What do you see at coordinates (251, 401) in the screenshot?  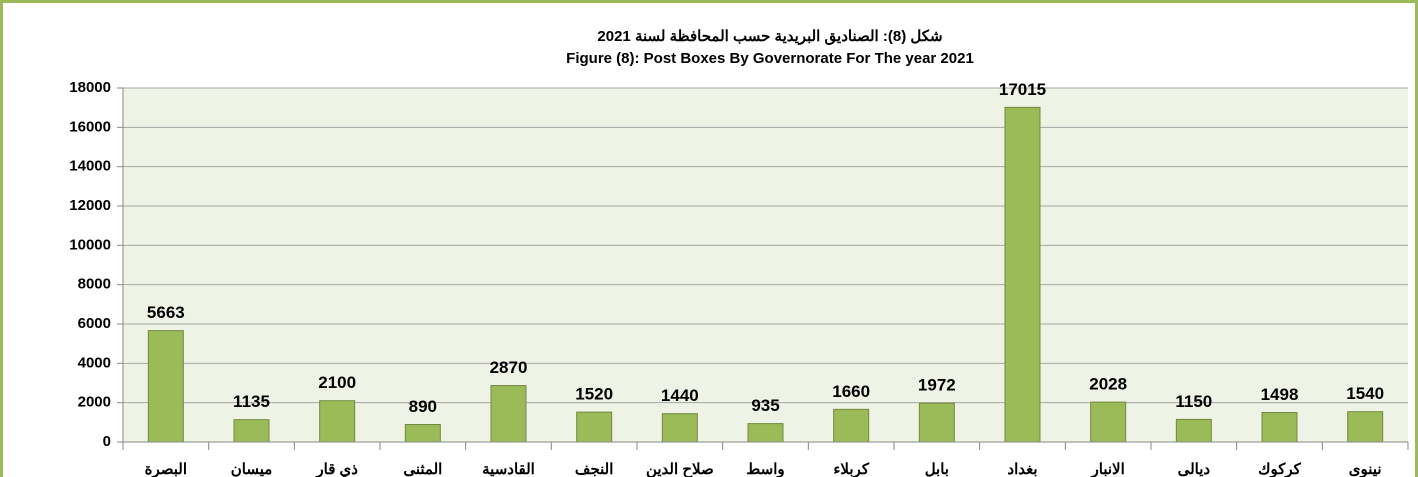 I see `data-label: 1135` at bounding box center [251, 401].